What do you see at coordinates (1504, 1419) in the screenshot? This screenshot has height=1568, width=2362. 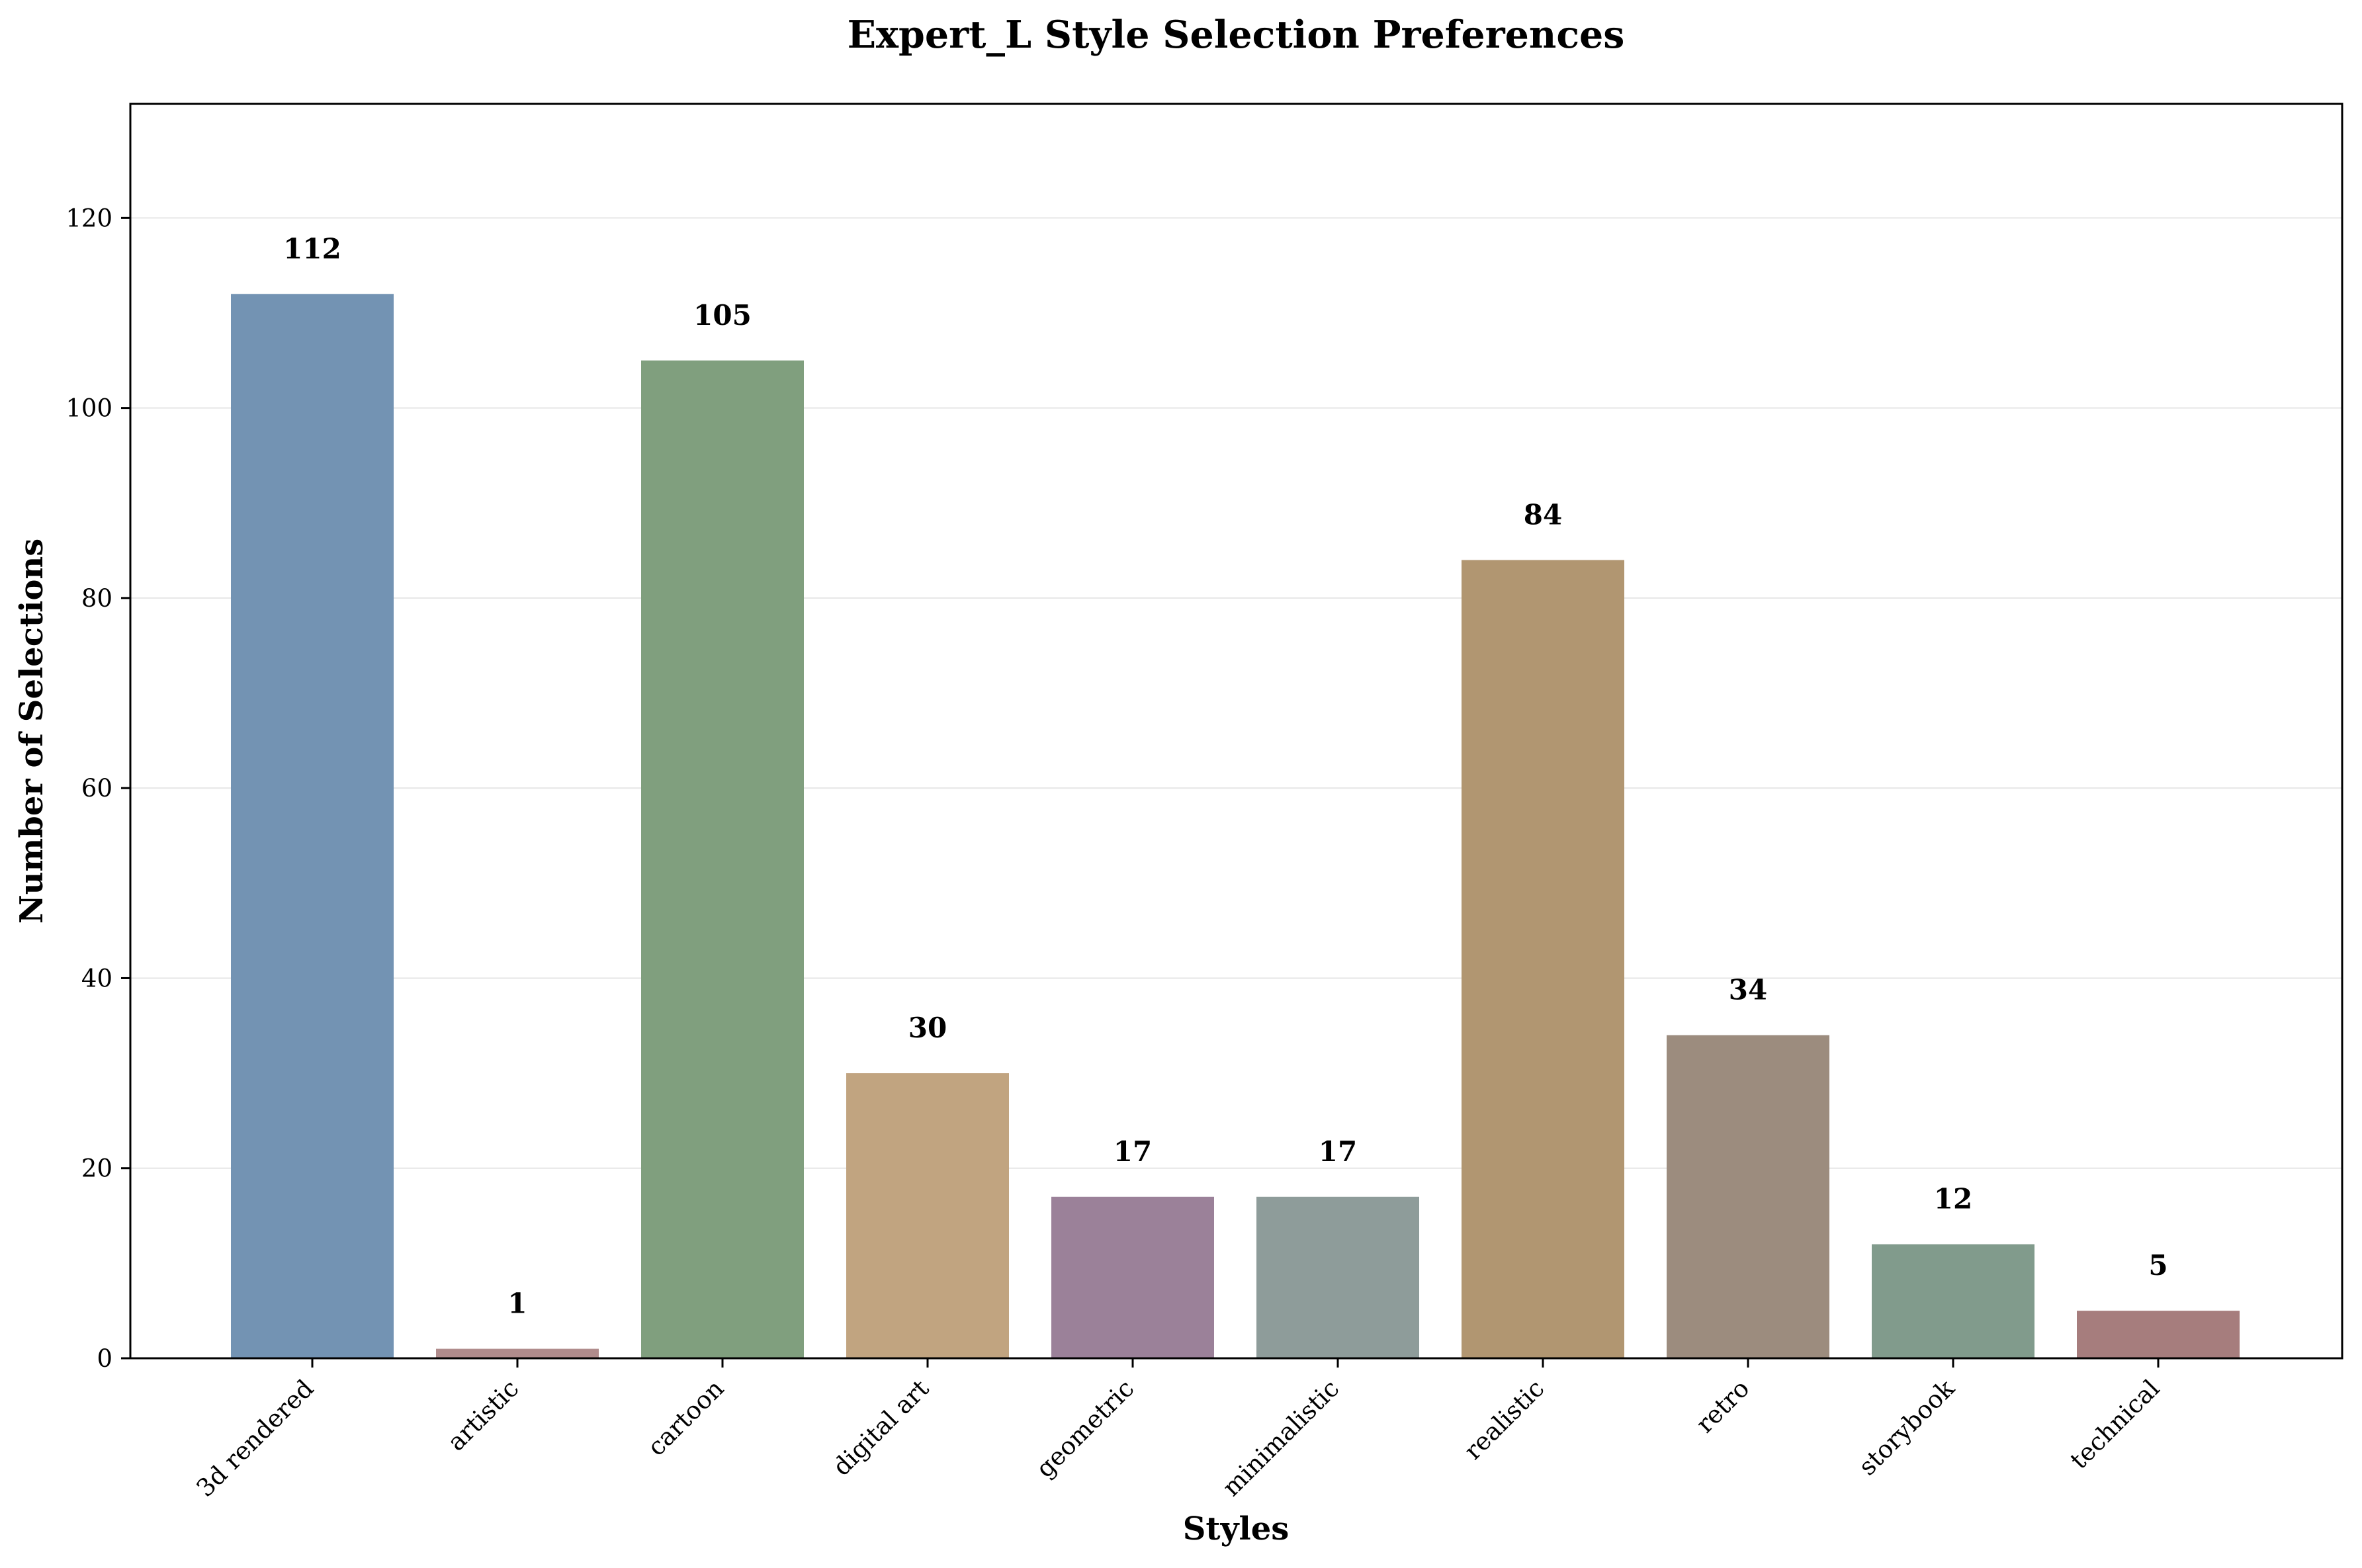 I see `x-tick-label: realistic` at bounding box center [1504, 1419].